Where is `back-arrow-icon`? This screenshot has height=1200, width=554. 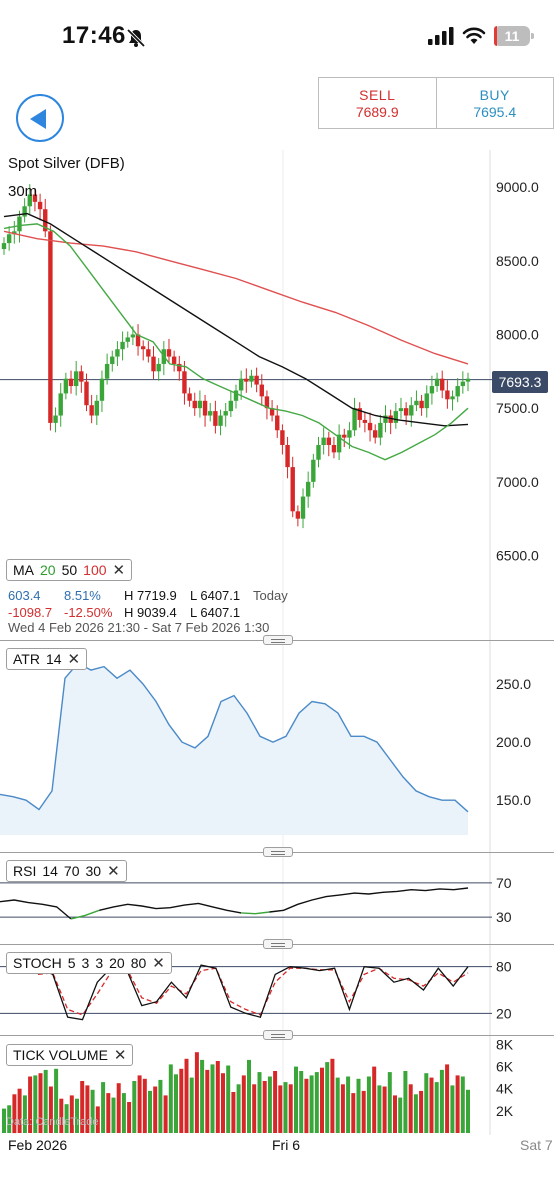
back-arrow-icon is located at coordinates (38, 119).